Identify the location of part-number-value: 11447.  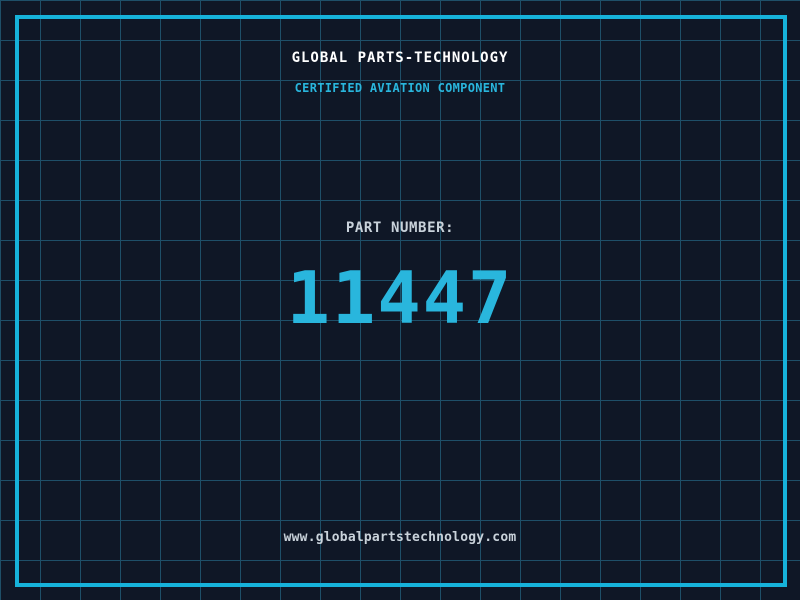
(400, 298).